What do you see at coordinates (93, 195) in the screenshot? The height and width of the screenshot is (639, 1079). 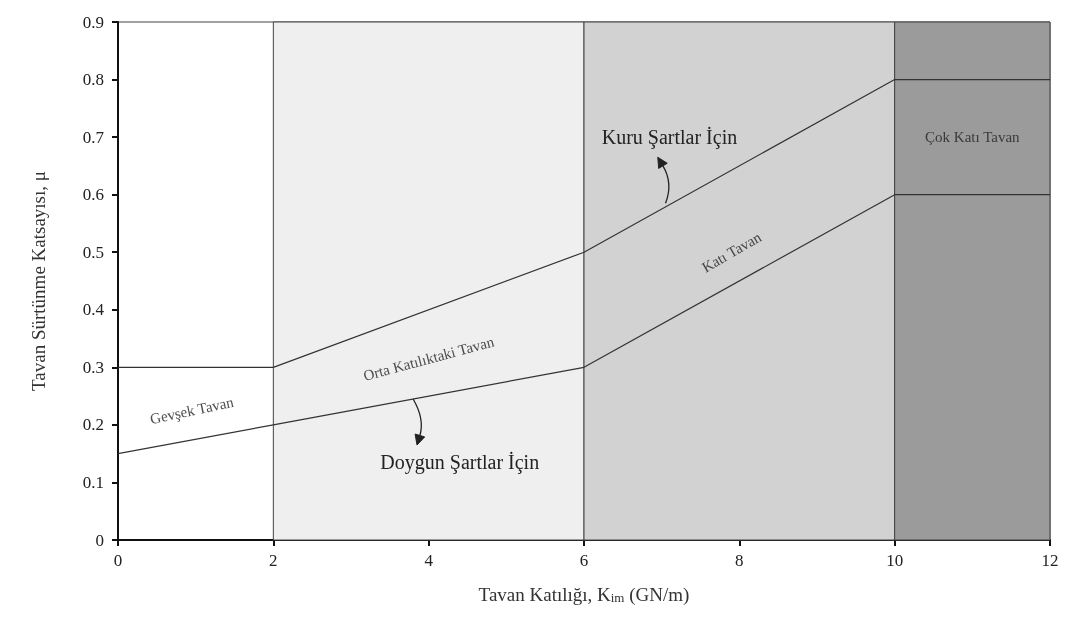 I see `y-tick-label: 0.6` at bounding box center [93, 195].